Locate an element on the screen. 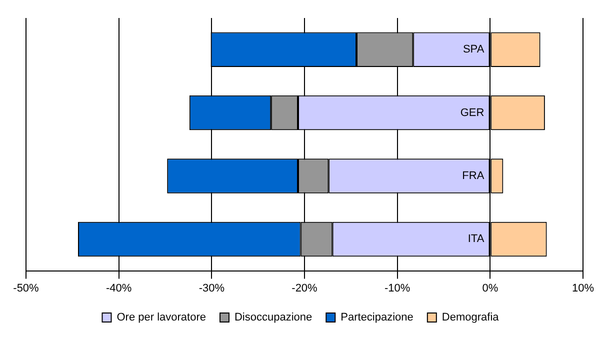 This screenshot has height=345, width=609. y-tick-label: GER is located at coordinates (472, 112).